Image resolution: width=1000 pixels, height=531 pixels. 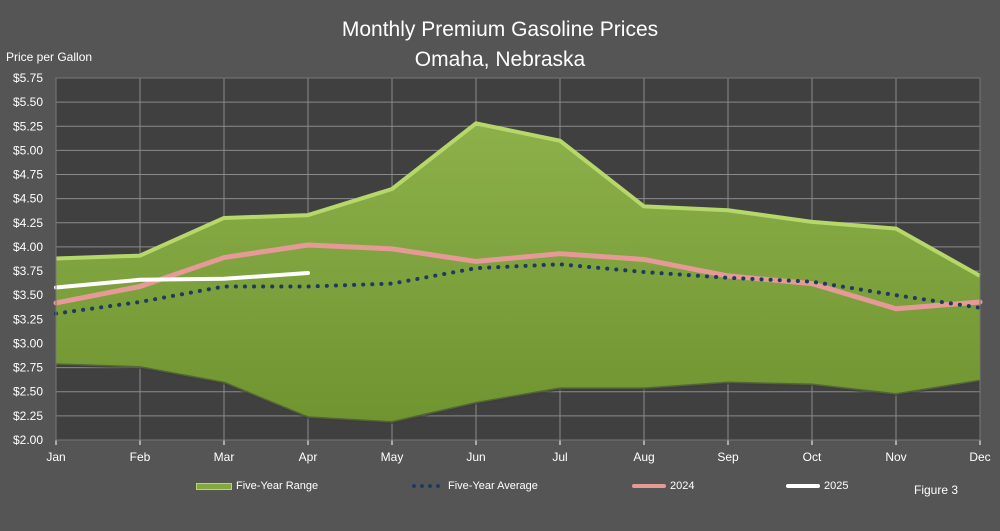 What do you see at coordinates (643, 457) in the screenshot?
I see `x-tick-label: Aug` at bounding box center [643, 457].